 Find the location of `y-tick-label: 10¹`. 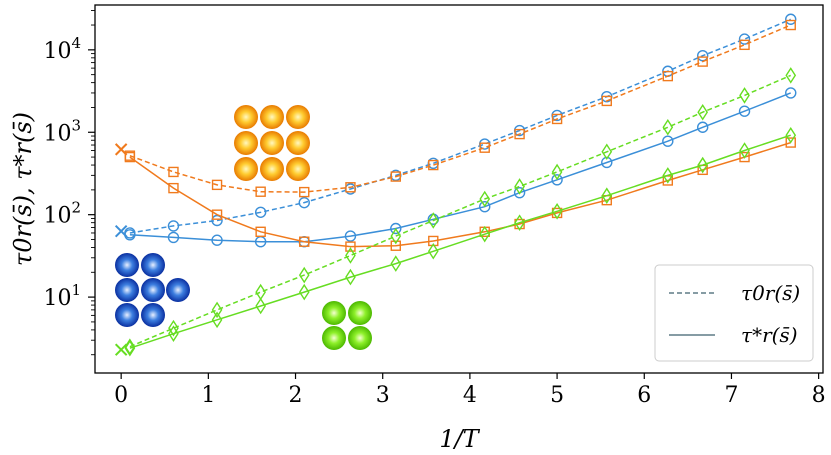

y-tick-label: 10¹ is located at coordinates (62, 296).